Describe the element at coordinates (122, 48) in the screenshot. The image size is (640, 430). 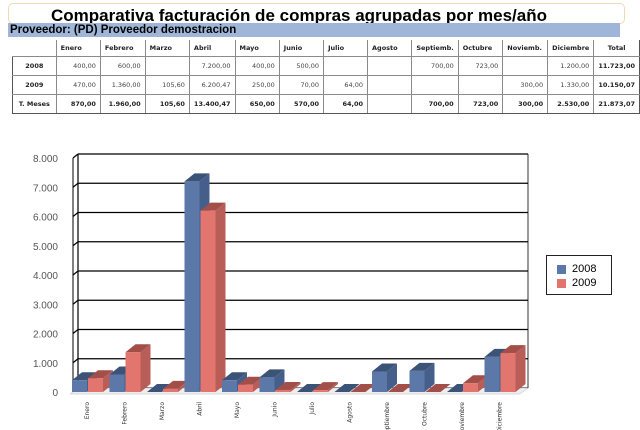
I see `col-header: Febrero` at that location.